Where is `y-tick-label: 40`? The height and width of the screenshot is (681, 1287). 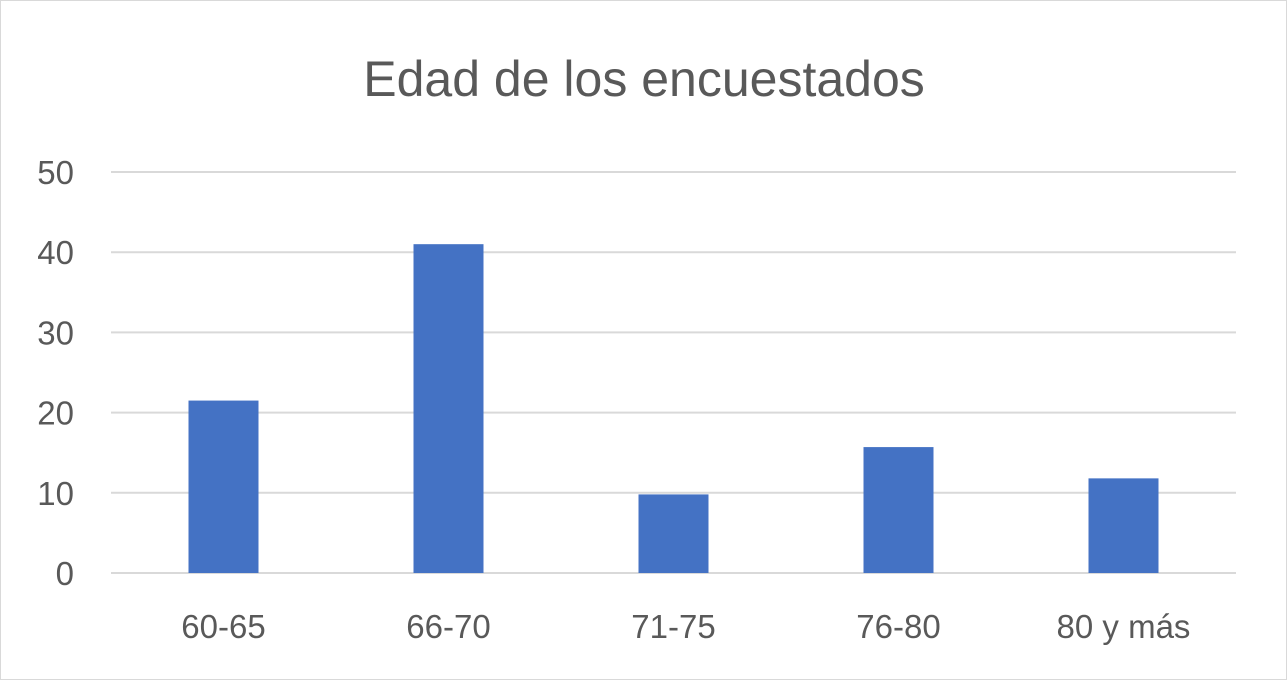 y-tick-label: 40 is located at coordinates (55, 252).